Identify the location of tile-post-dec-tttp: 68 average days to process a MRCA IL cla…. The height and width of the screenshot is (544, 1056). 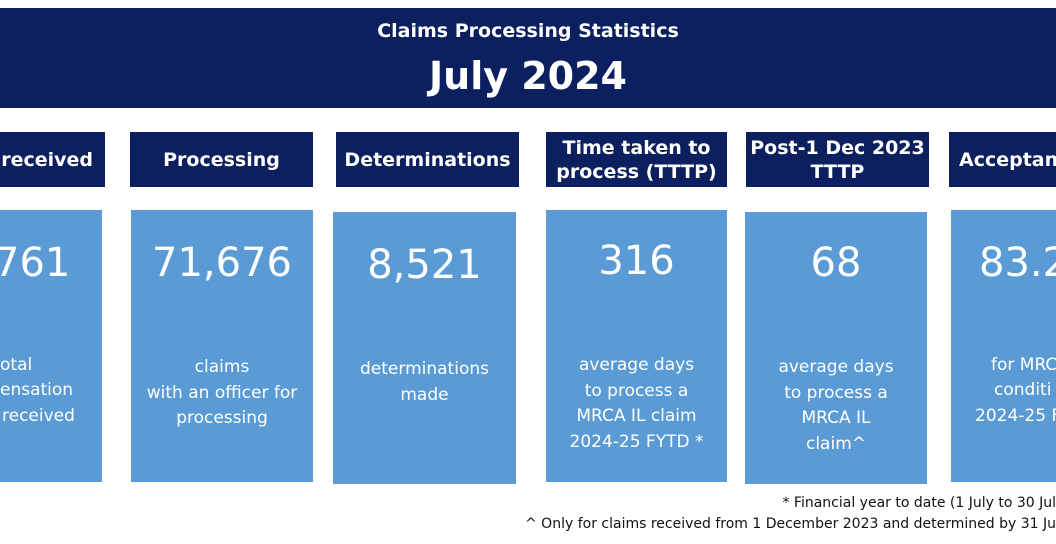
(836, 348).